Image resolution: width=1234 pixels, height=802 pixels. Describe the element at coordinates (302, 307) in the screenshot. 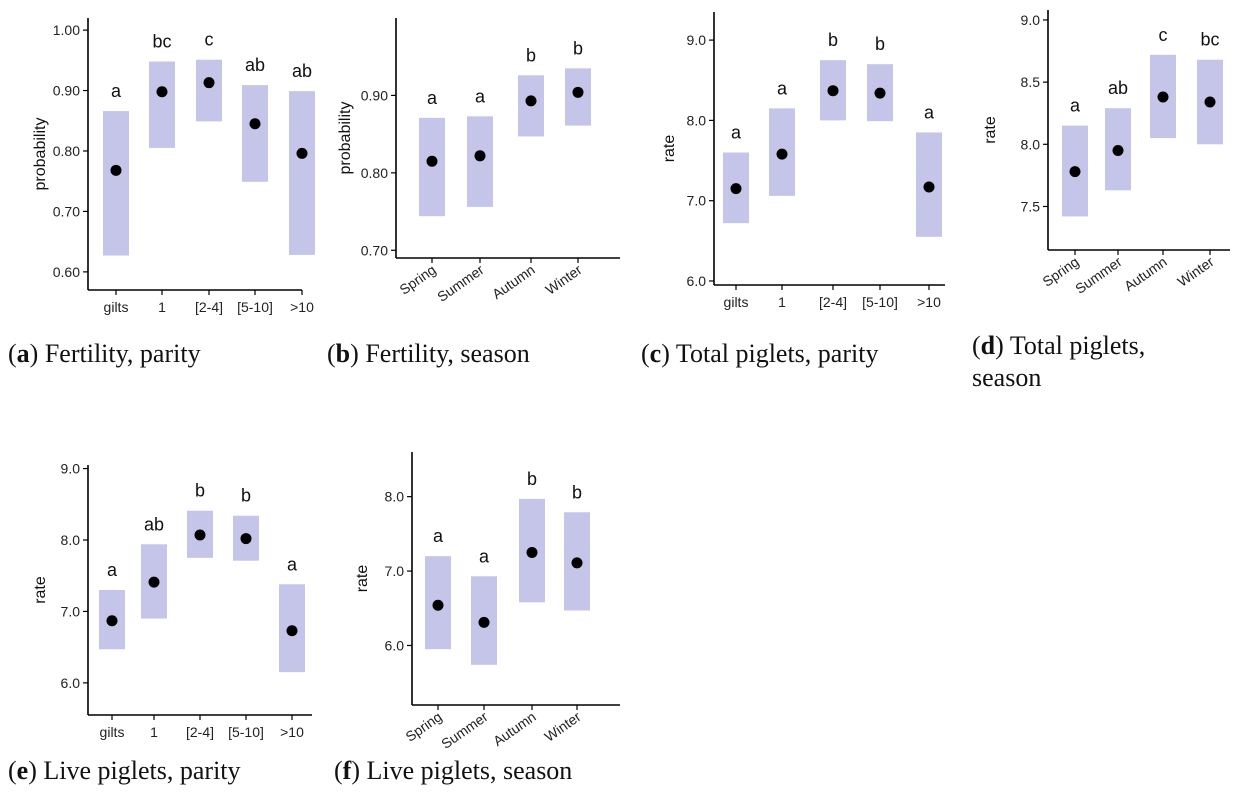

I see `x-tick-label-a-4: >10` at that location.